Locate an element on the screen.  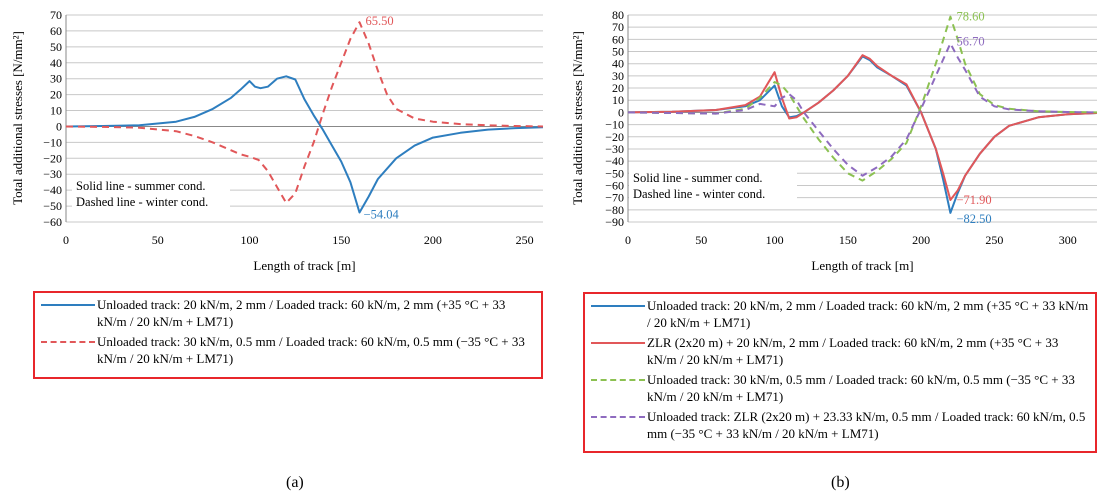
y-tick-label: 80 is located at coordinates (618, 15).